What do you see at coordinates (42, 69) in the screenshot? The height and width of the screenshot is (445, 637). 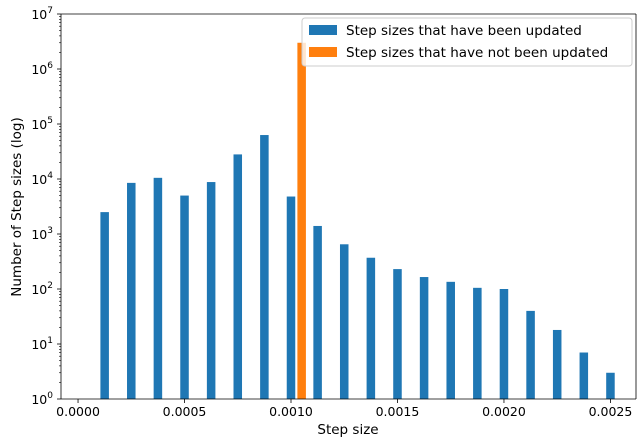 I see `y-tick-label-6: 106` at bounding box center [42, 69].